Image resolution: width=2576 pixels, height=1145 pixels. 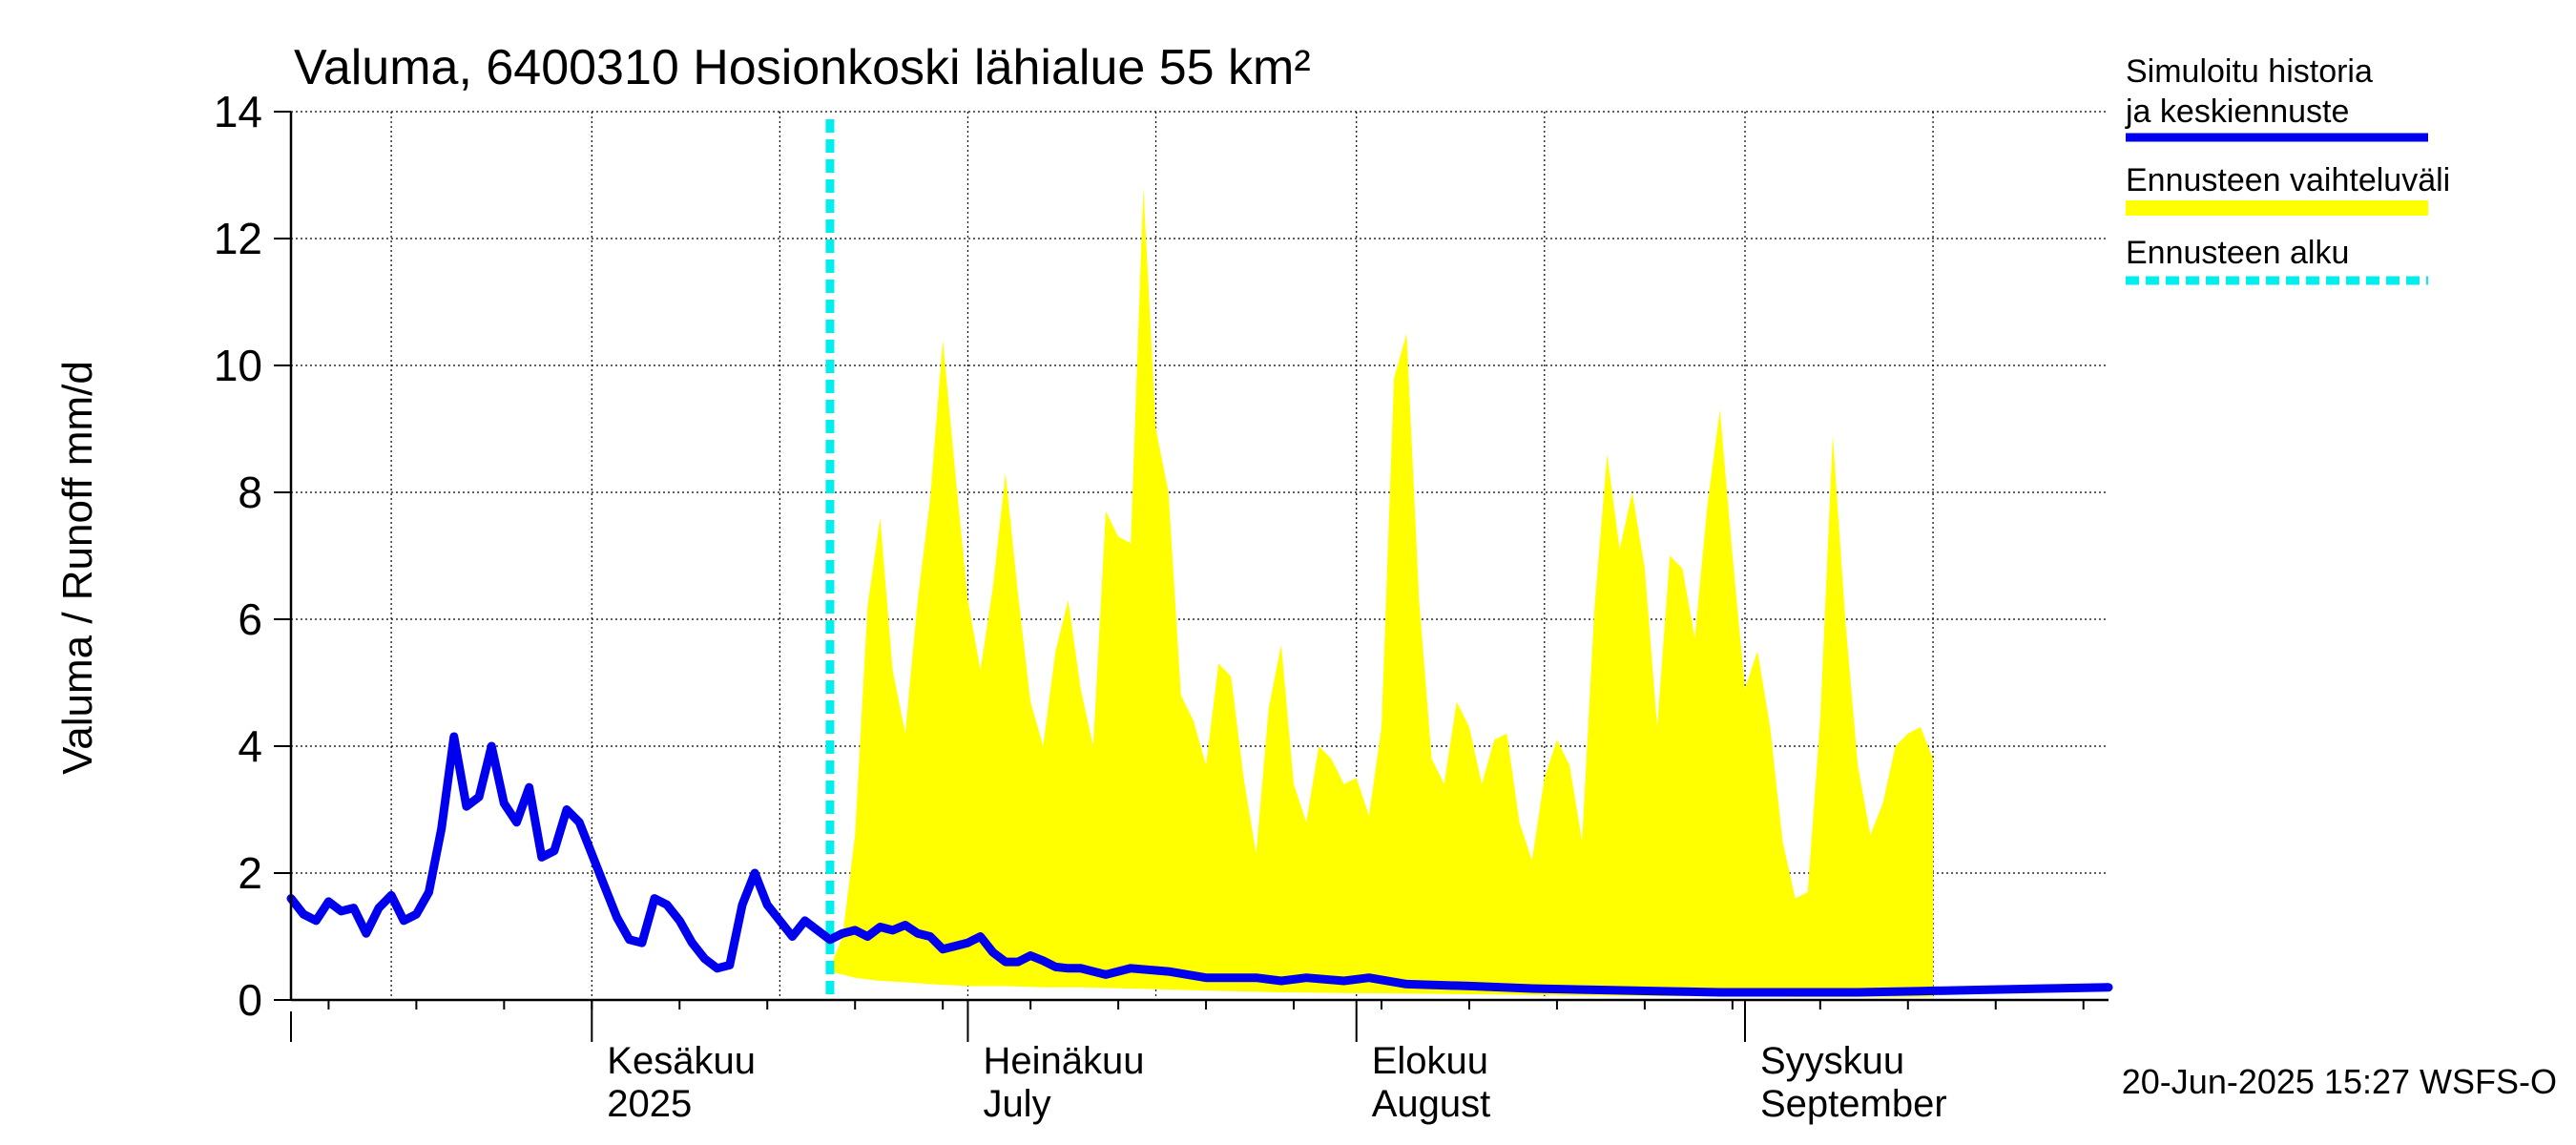 I want to click on y-tick-label: 0, so click(x=250, y=1000).